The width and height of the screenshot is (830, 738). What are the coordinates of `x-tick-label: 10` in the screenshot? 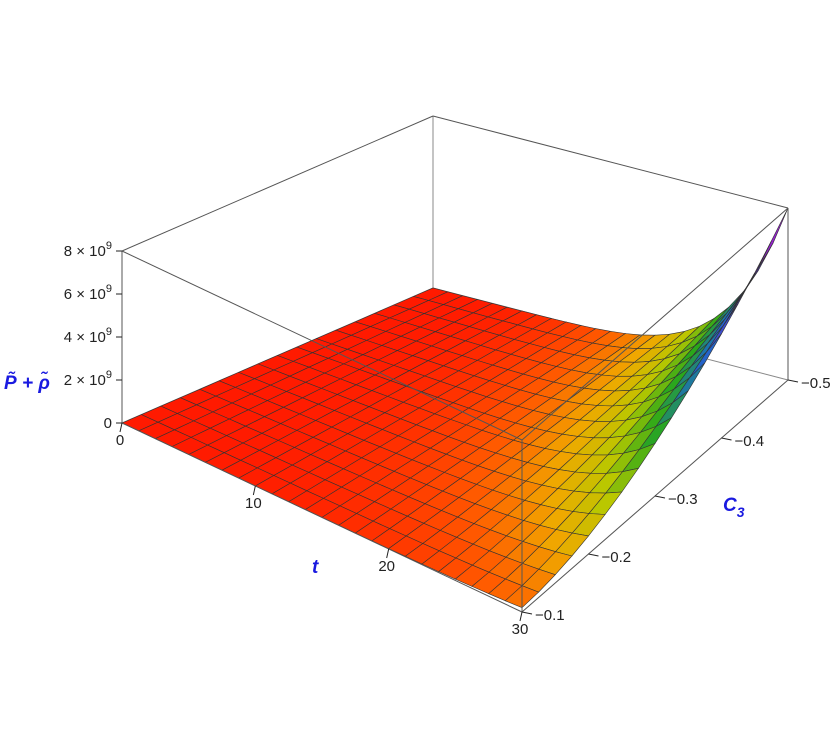 It's located at (253, 503).